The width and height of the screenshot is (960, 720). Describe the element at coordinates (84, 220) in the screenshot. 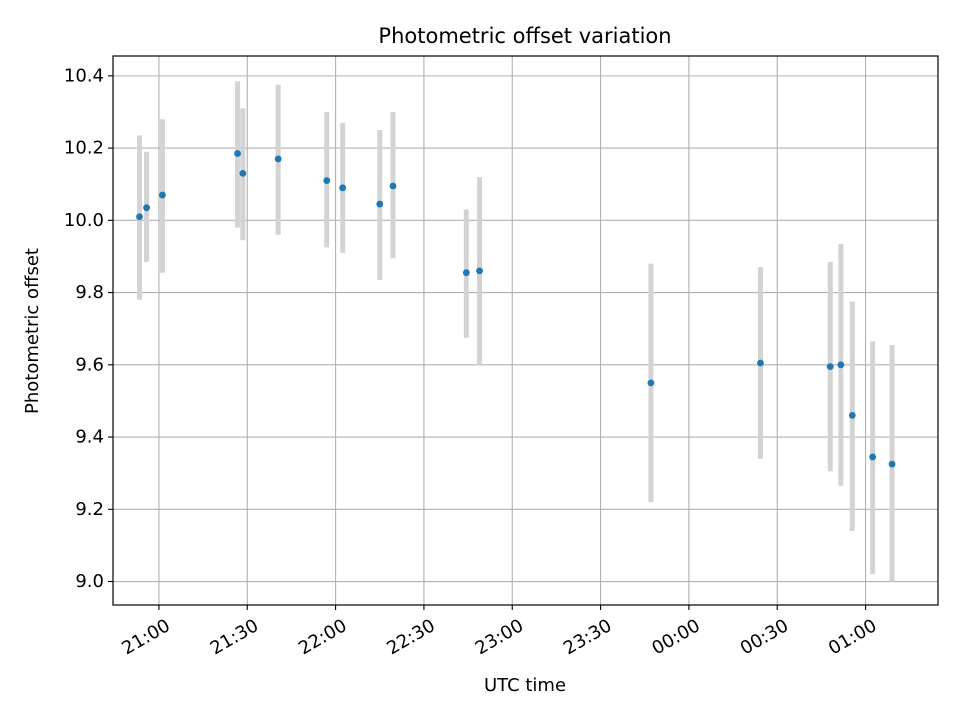

I see `y-tick-label: 10.0` at that location.